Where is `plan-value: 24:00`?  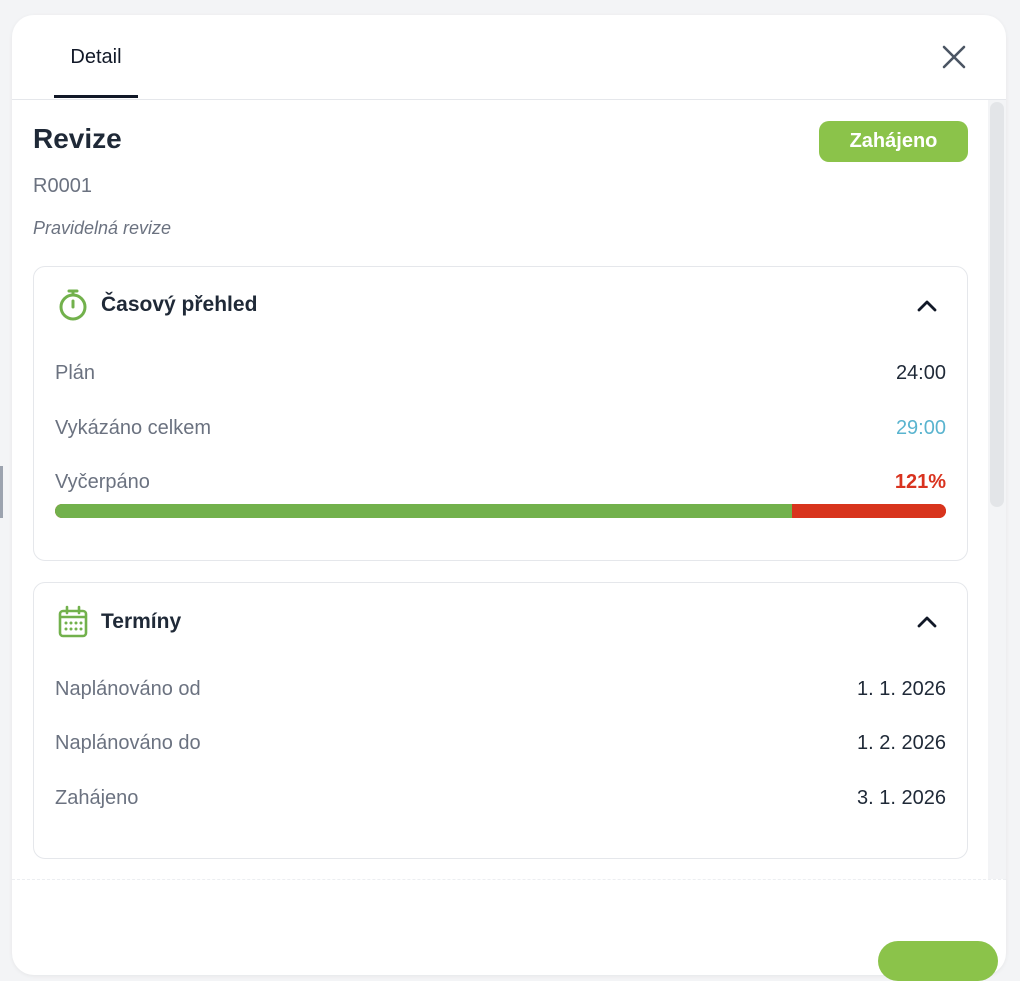
plan-value: 24:00 is located at coordinates (920, 373).